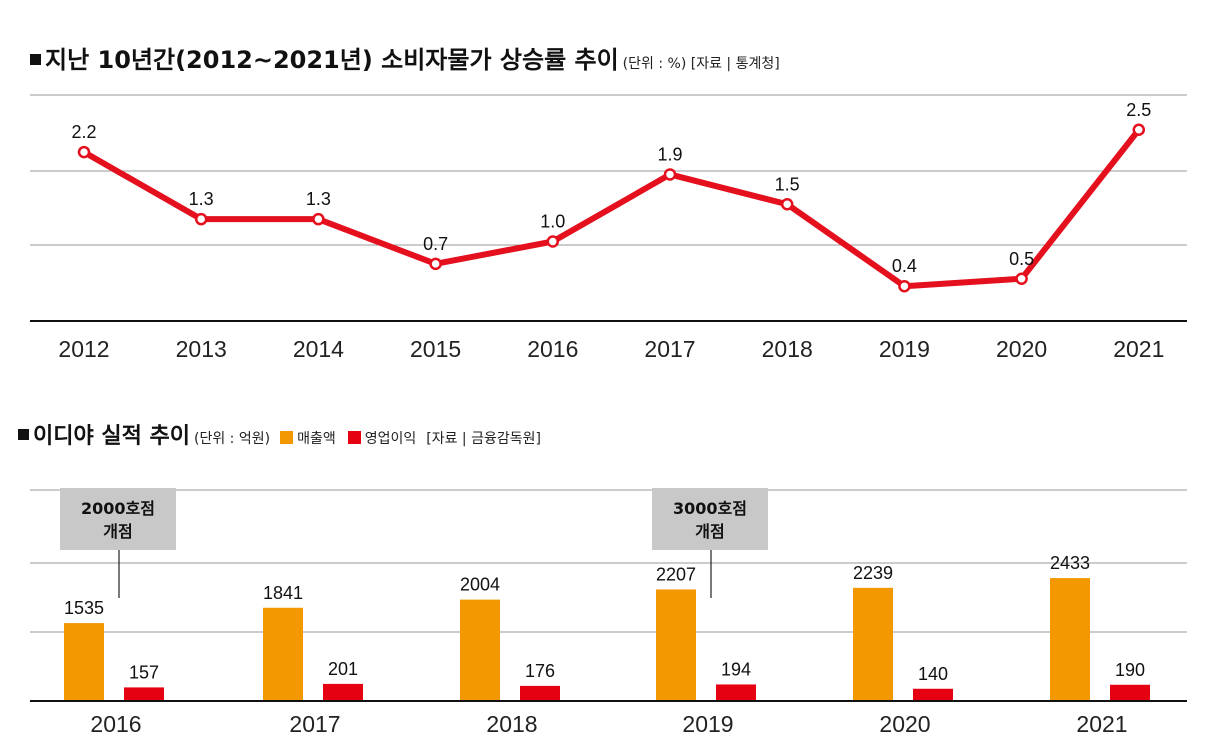  What do you see at coordinates (111, 436) in the screenshot?
I see `bar-chart-title-text: 이디야 실적 추이` at bounding box center [111, 436].